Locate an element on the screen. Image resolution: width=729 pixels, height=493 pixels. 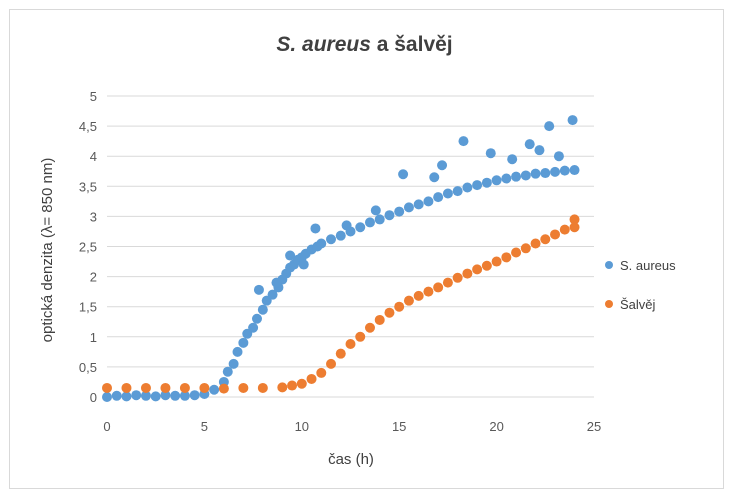
y-tick-label: 1 is located at coordinates (93, 337).